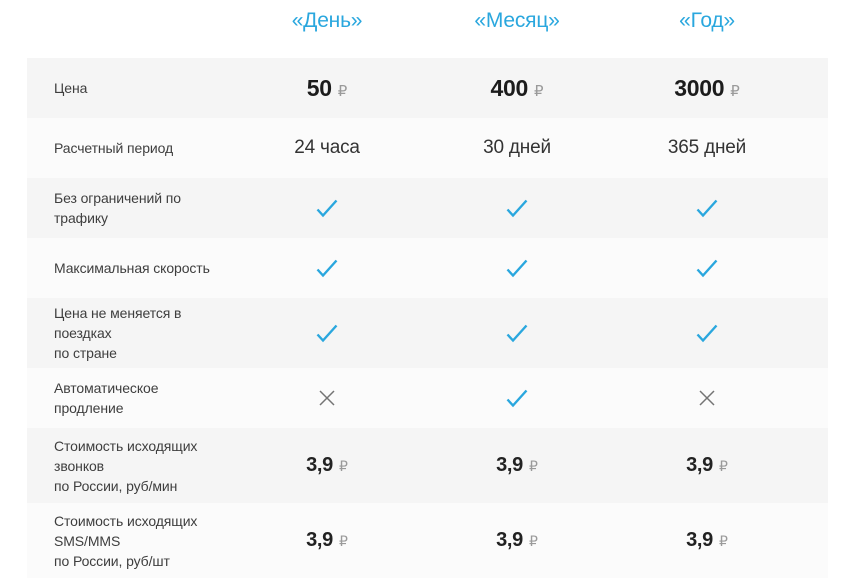  What do you see at coordinates (126, 530) in the screenshot?
I see `row-label-line1: Стоимость исходящих SMS/MMS` at bounding box center [126, 530].